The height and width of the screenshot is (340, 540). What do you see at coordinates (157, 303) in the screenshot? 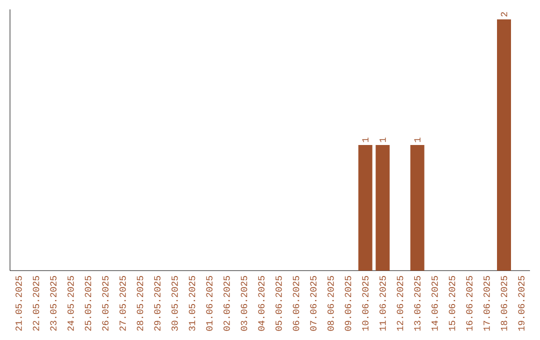
I see `x-tick-label: 29.05.2025` at bounding box center [157, 303].